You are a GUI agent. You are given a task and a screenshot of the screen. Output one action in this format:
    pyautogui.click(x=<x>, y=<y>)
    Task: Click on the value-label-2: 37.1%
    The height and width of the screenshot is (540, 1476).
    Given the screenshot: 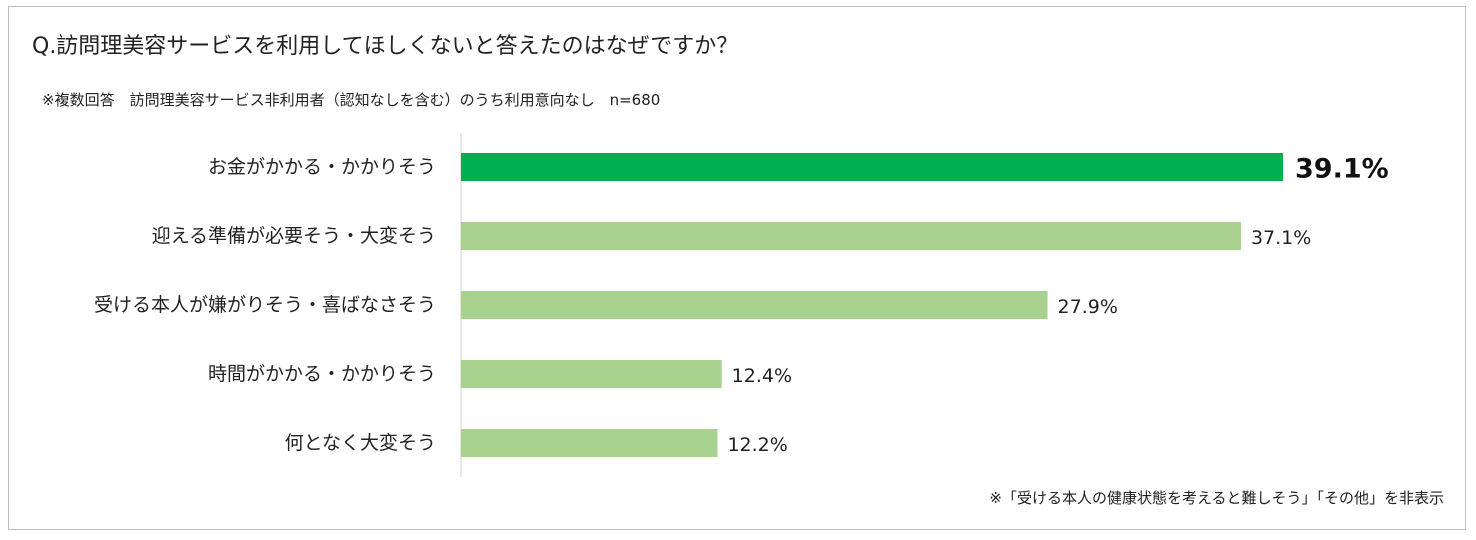 What is the action you would take?
    pyautogui.click(x=1281, y=238)
    